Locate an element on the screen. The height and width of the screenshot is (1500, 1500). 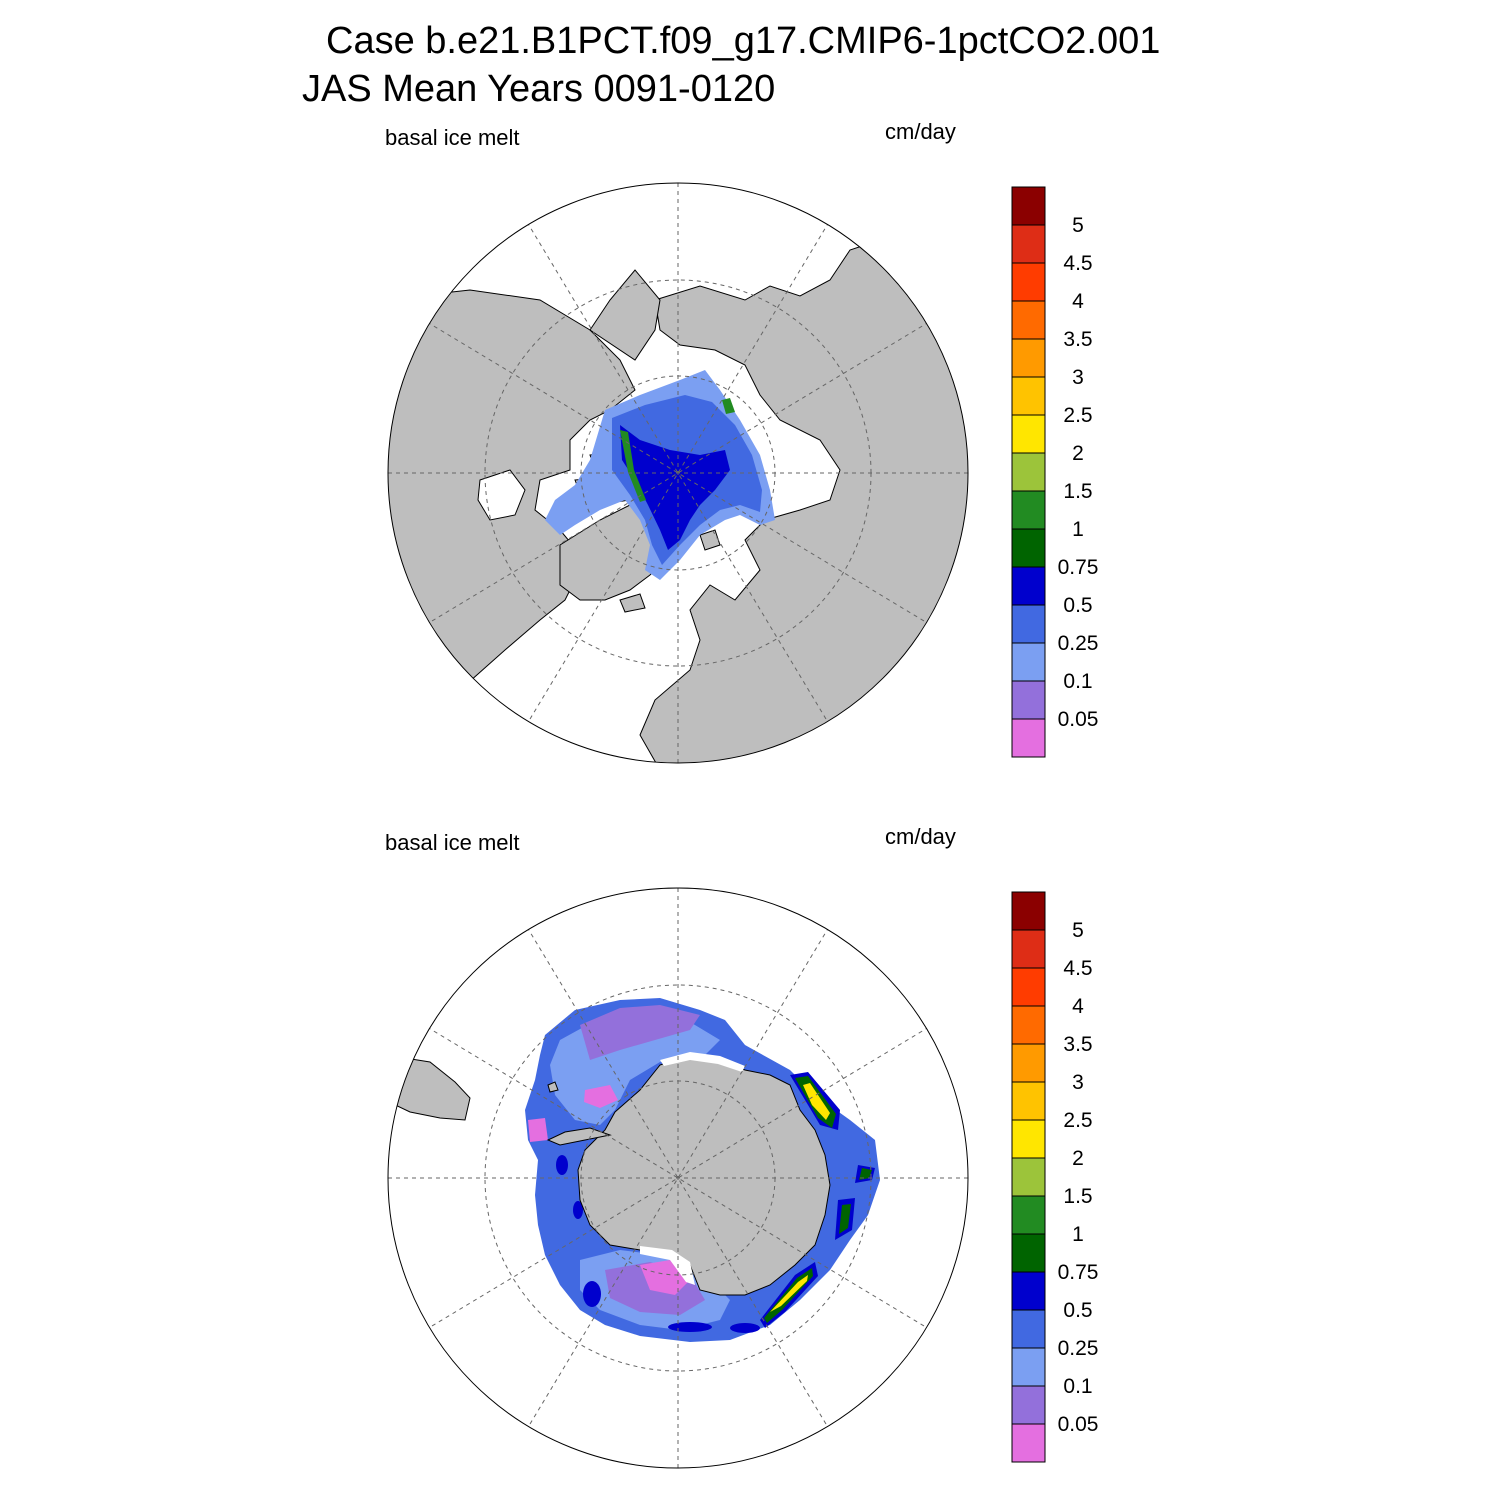
south-colorbar-label: 4.5 is located at coordinates (1077, 968).